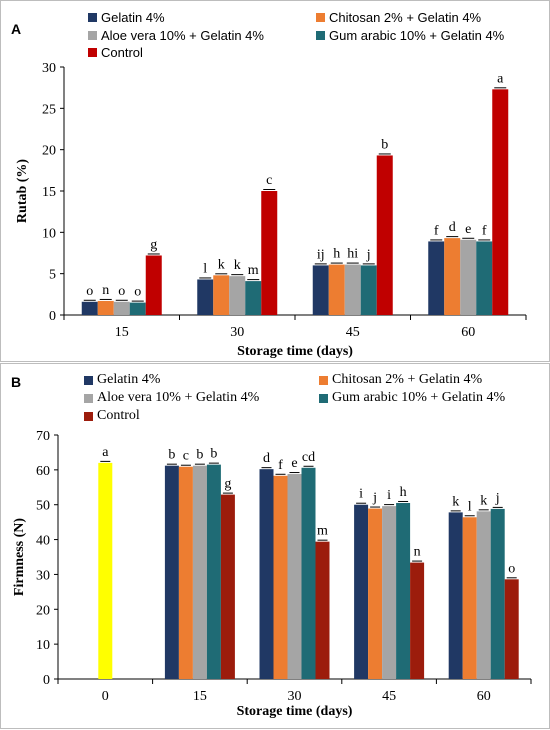 The width and height of the screenshot is (550, 730). What do you see at coordinates (171, 572) in the screenshot?
I see `b-bar-s0-c1` at bounding box center [171, 572].